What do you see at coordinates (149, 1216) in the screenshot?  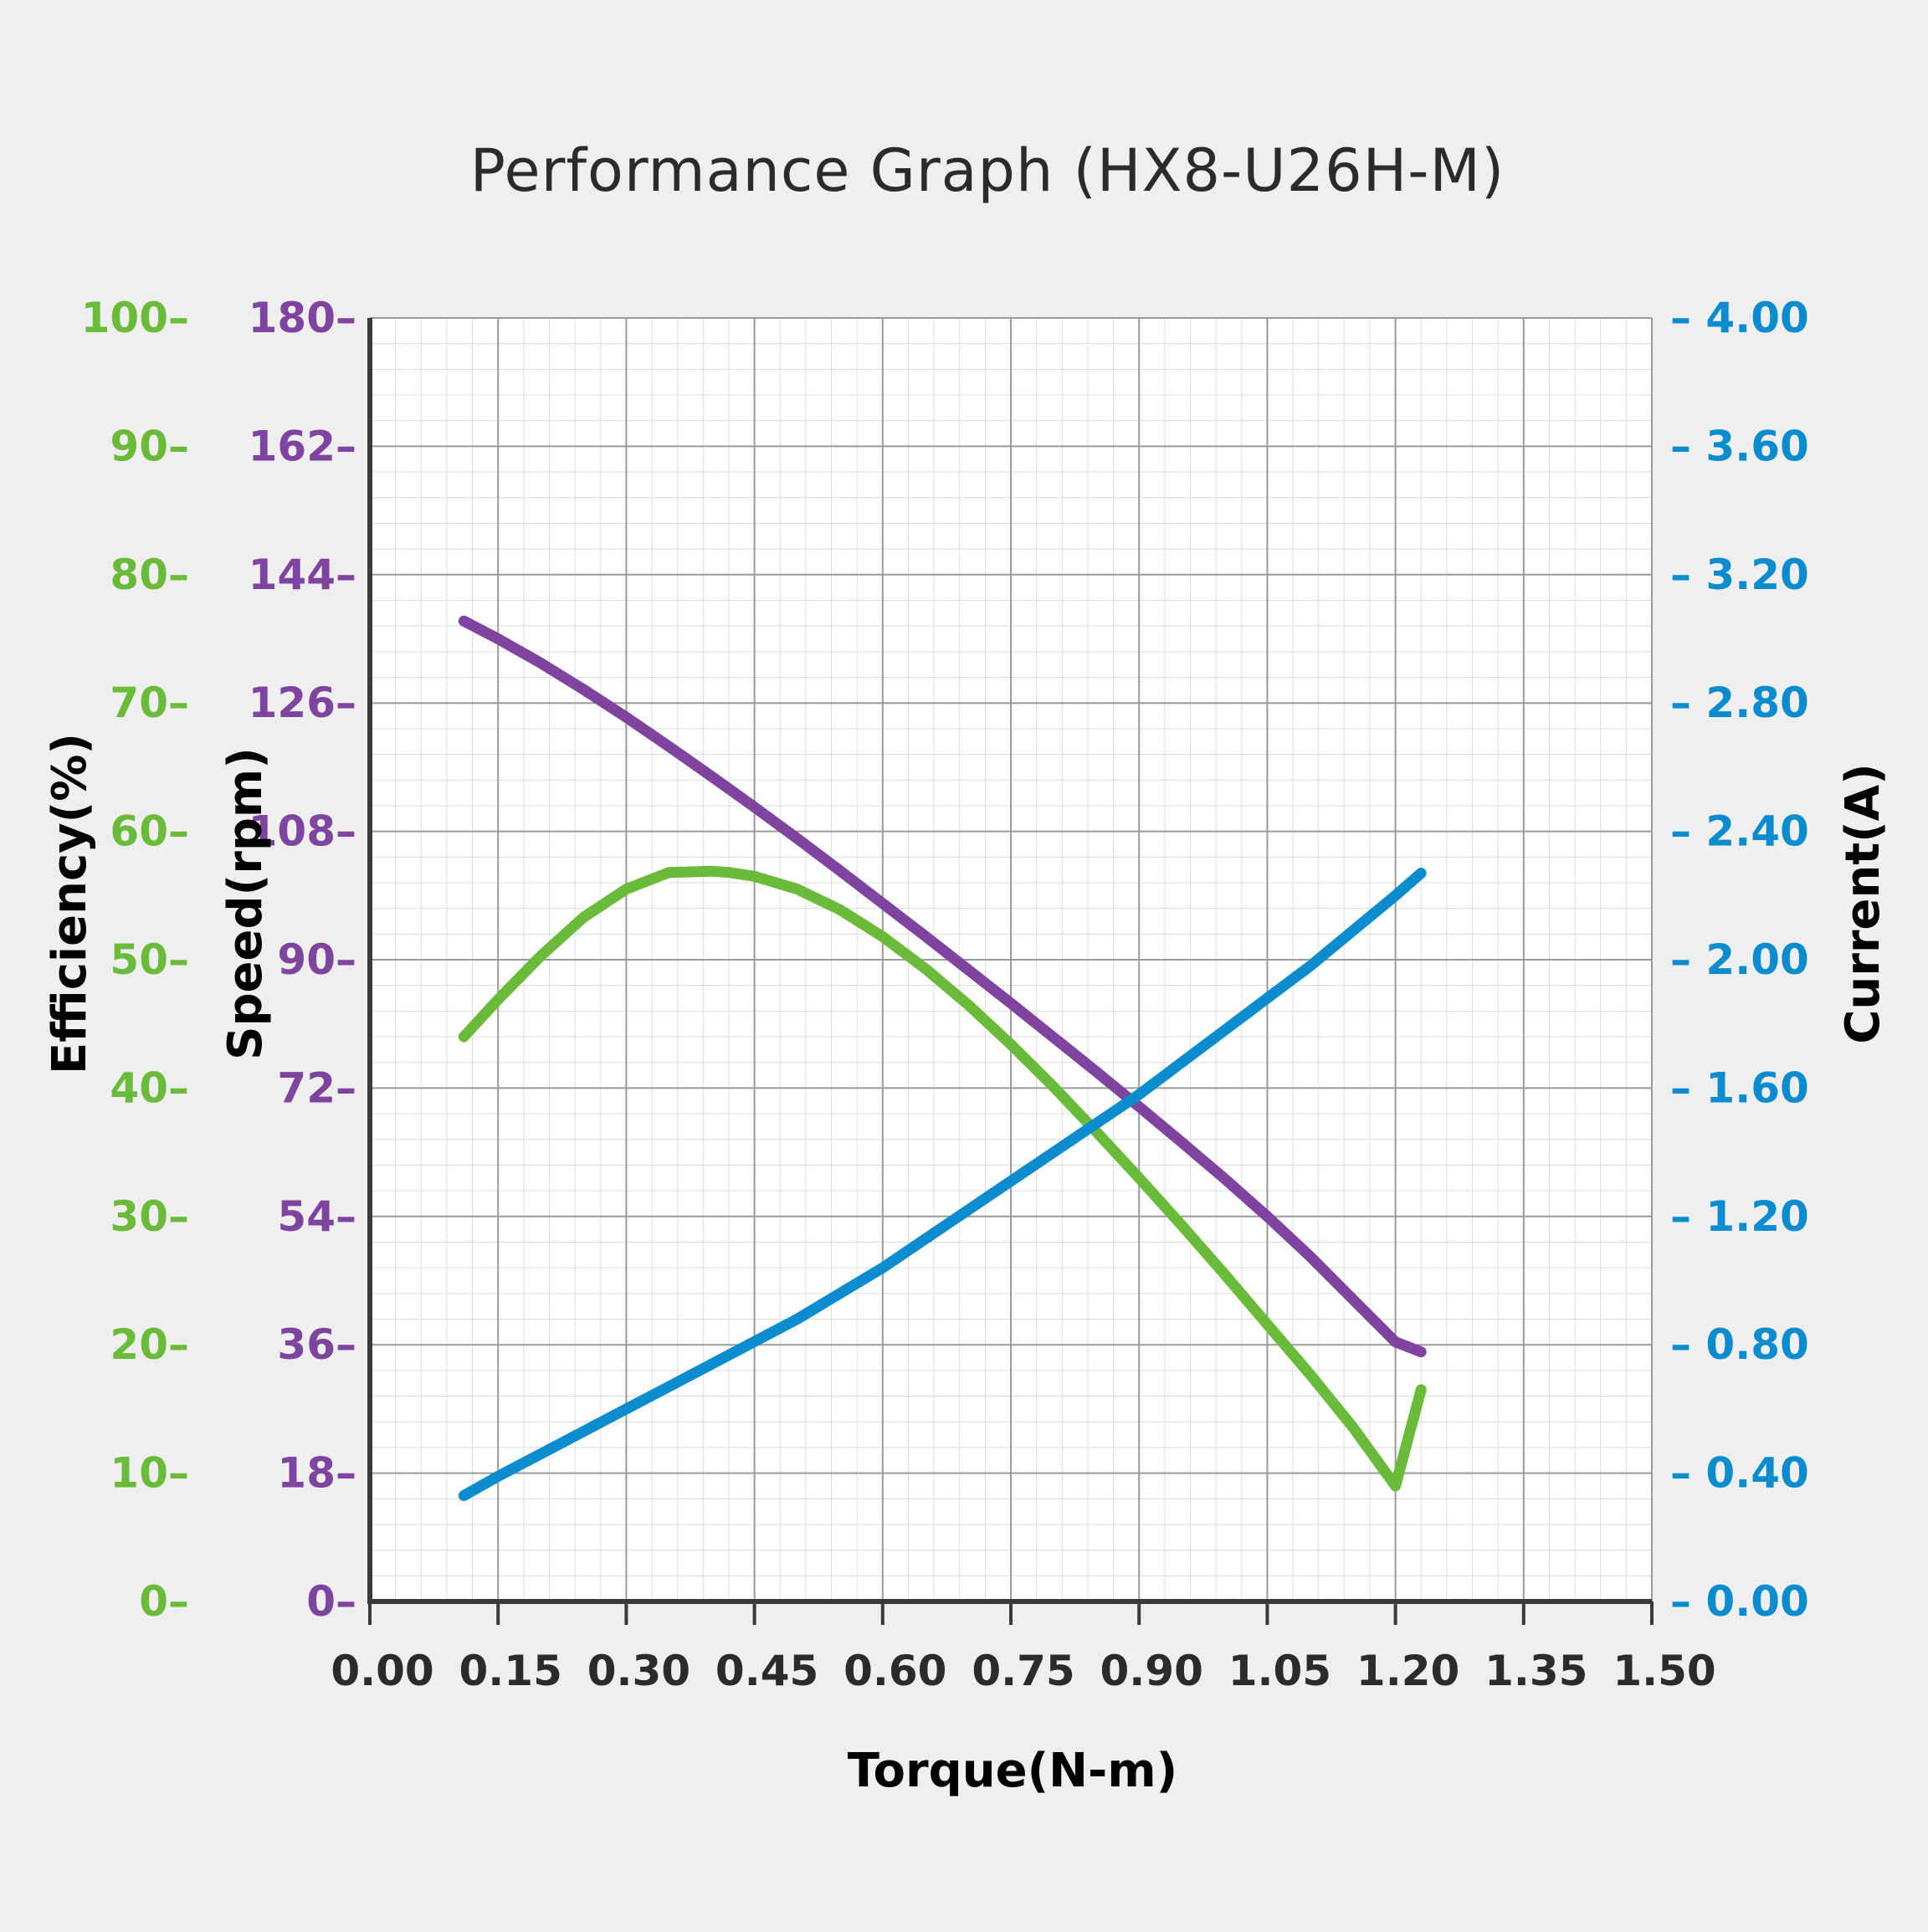 I see `efficiency-tick-label: 30–` at bounding box center [149, 1216].